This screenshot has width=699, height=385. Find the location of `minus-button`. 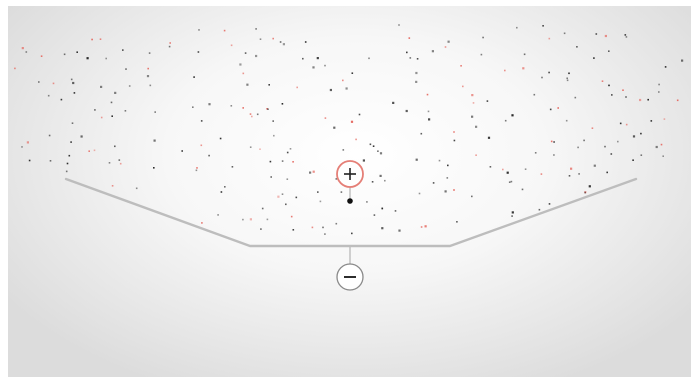

minus-button is located at coordinates (350, 277).